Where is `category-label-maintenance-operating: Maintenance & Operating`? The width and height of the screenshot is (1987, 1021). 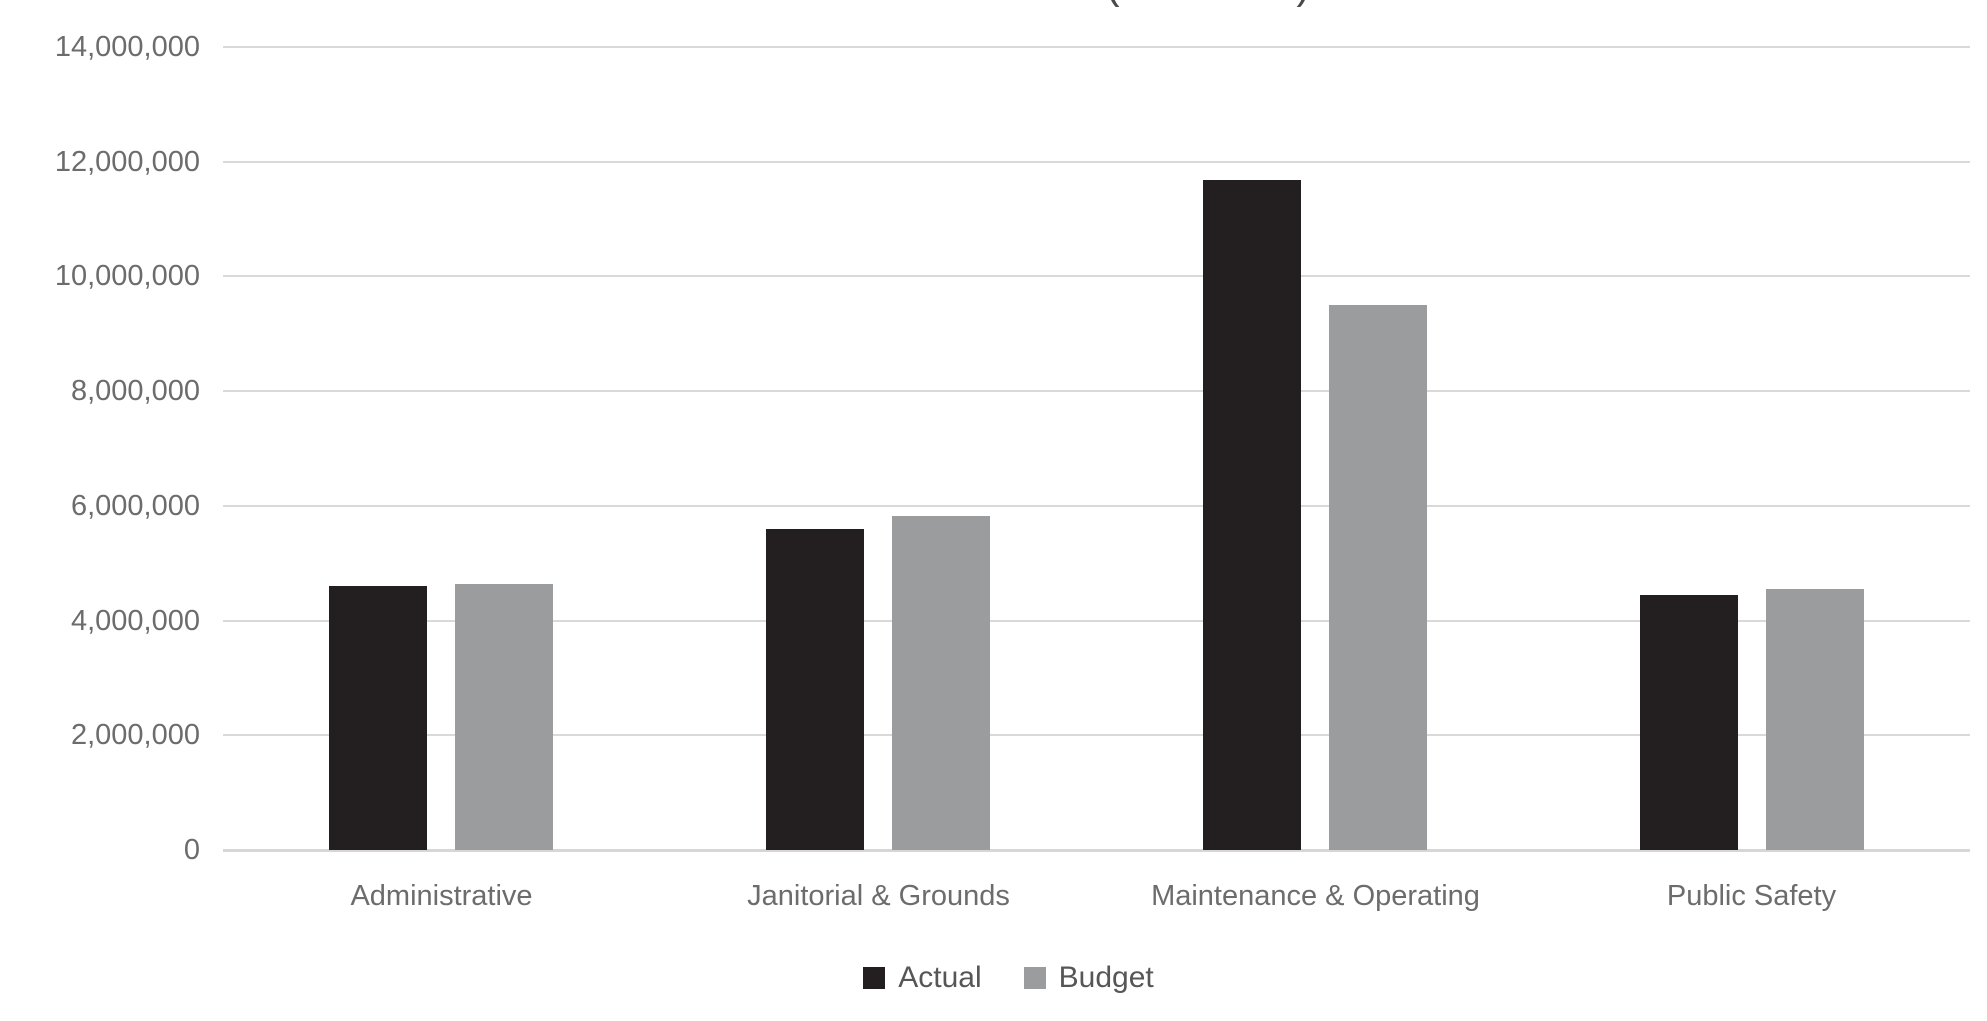 category-label-maintenance-operating: Maintenance & Operating is located at coordinates (1315, 896).